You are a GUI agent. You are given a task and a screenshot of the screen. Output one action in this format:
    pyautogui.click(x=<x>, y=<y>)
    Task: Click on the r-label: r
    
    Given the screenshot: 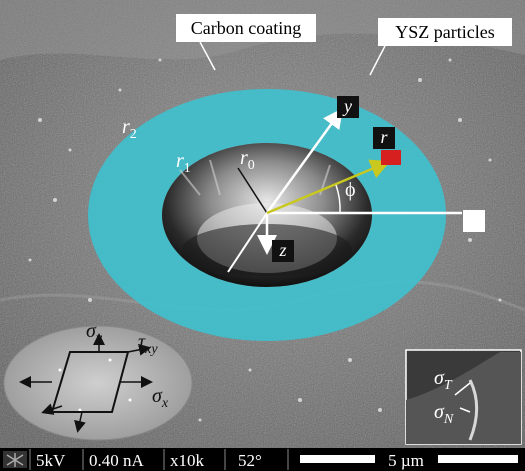 What is the action you would take?
    pyautogui.click(x=384, y=137)
    